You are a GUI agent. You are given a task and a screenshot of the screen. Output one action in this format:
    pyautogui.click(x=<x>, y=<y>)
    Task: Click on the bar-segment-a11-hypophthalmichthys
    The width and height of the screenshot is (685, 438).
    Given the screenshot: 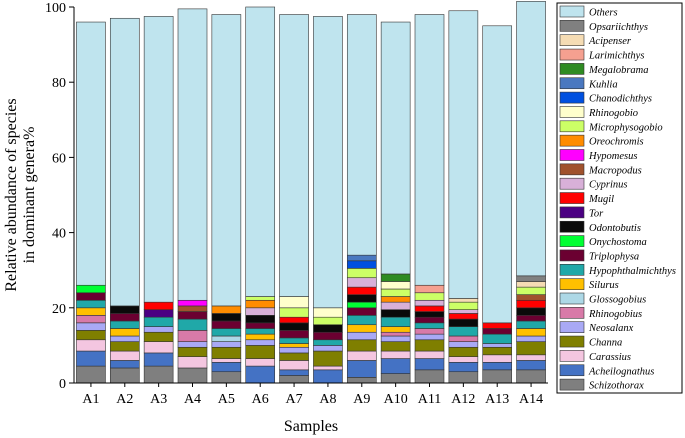 What is the action you would take?
    pyautogui.click(x=429, y=325)
    